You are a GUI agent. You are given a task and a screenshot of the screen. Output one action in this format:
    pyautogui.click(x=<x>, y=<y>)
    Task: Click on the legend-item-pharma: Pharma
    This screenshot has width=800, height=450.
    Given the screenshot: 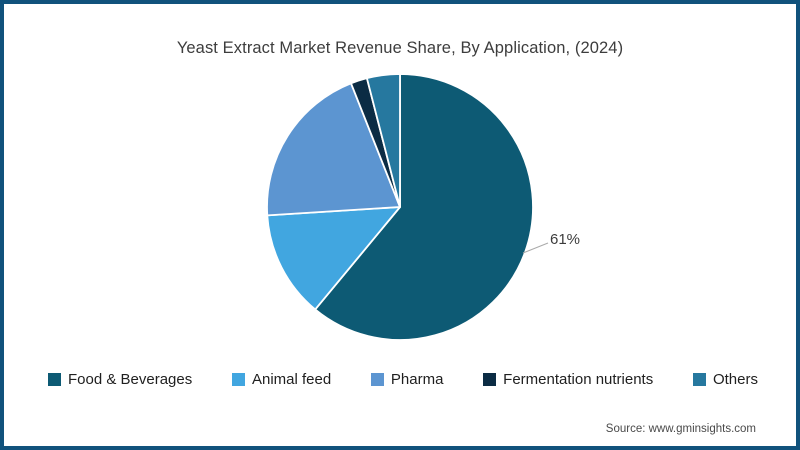 What is the action you would take?
    pyautogui.click(x=407, y=379)
    